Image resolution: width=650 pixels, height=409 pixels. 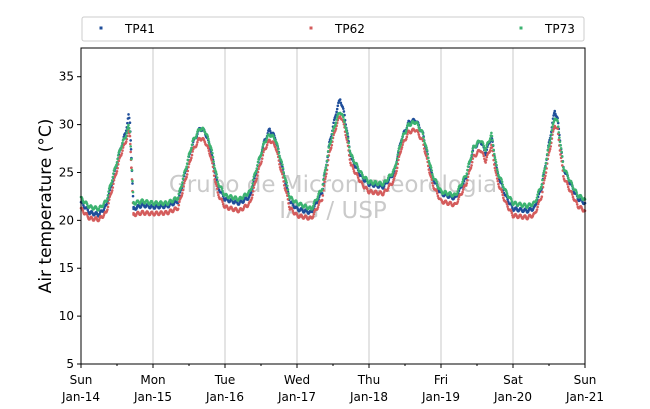 What do you see at coordinates (584, 397) in the screenshot?
I see `x-tick-label-date: Jan-21` at bounding box center [584, 397].